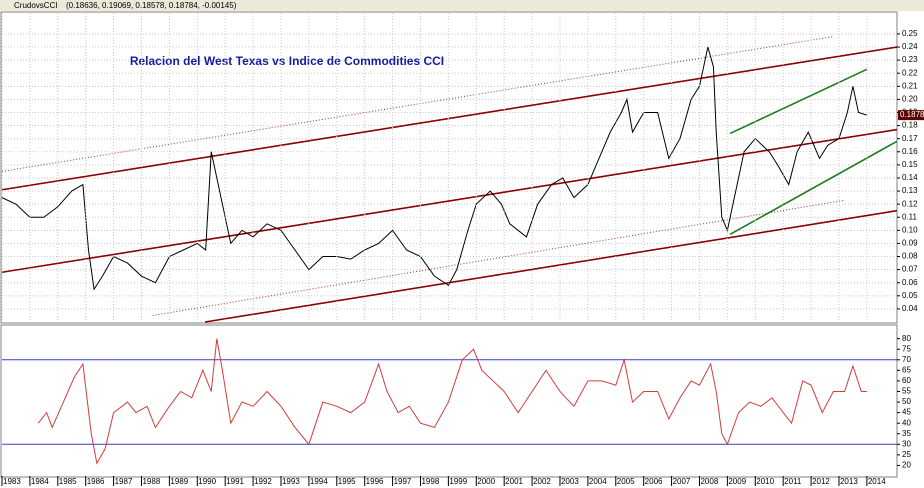  What do you see at coordinates (910, 151) in the screenshot?
I see `y-tick-label: 0.16` at bounding box center [910, 151].